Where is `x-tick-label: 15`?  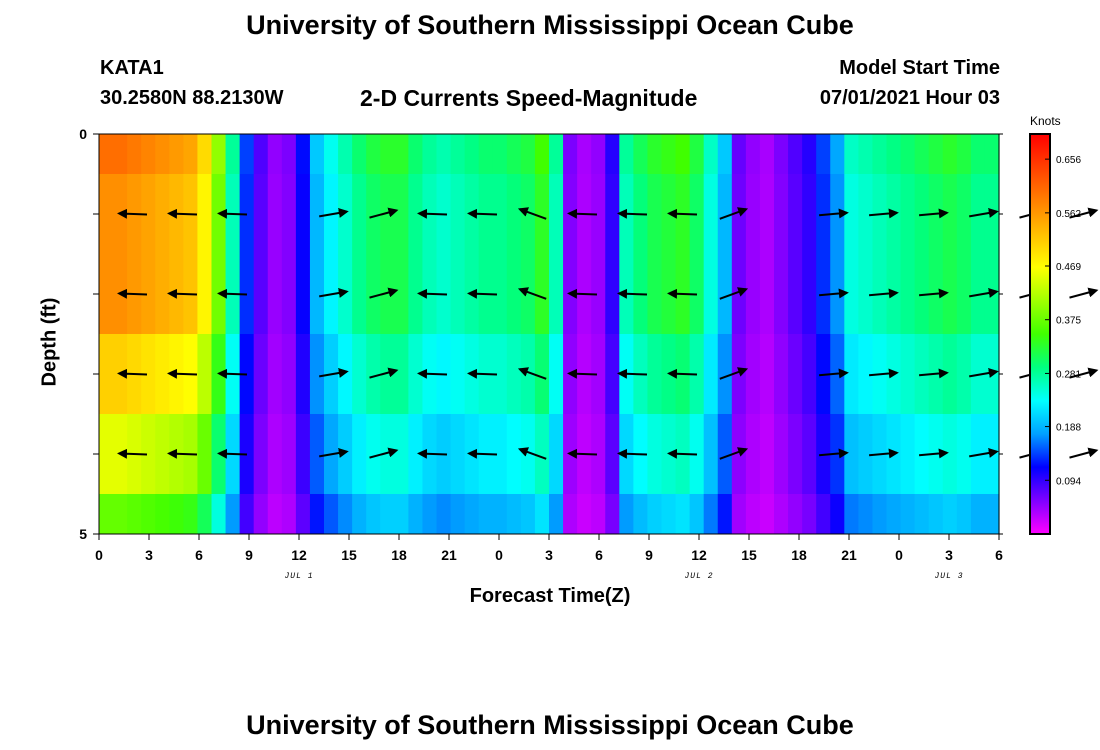
x-tick-label: 15 is located at coordinates (349, 555).